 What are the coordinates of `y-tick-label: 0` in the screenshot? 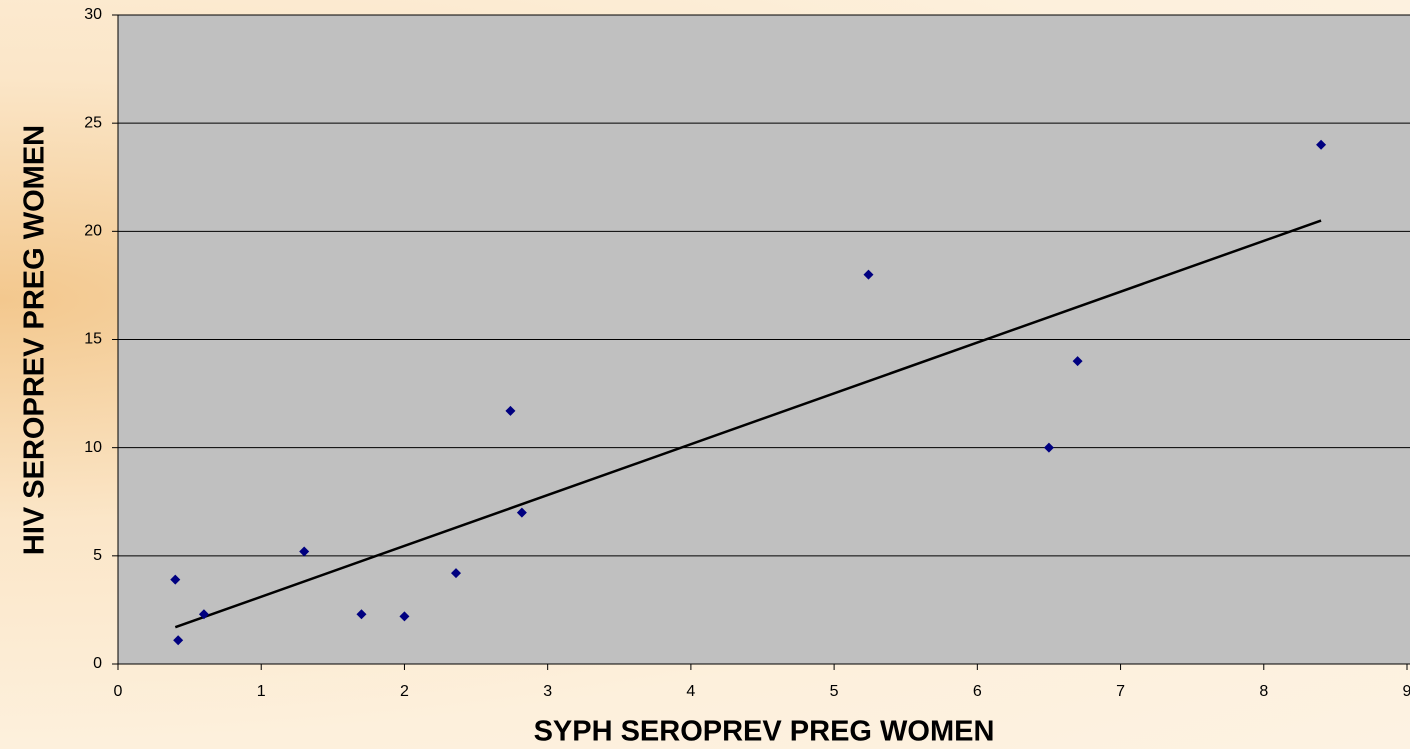 It's located at (97, 663).